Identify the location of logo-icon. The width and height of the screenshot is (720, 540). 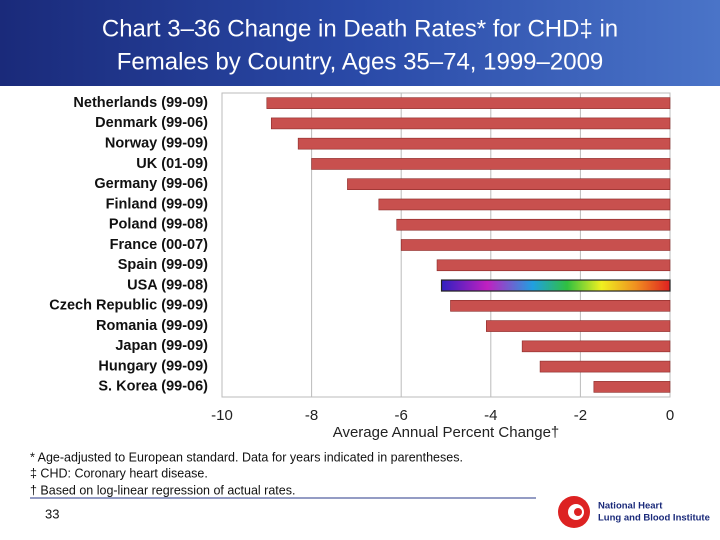
(578, 512).